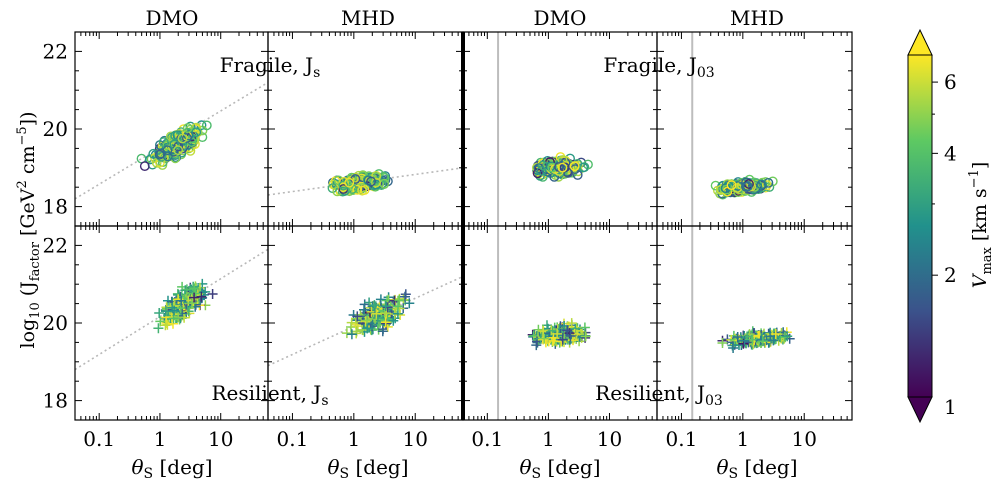  Describe the element at coordinates (981, 225) in the screenshot. I see `colorbar-label: Vmax [km s−1]` at that location.